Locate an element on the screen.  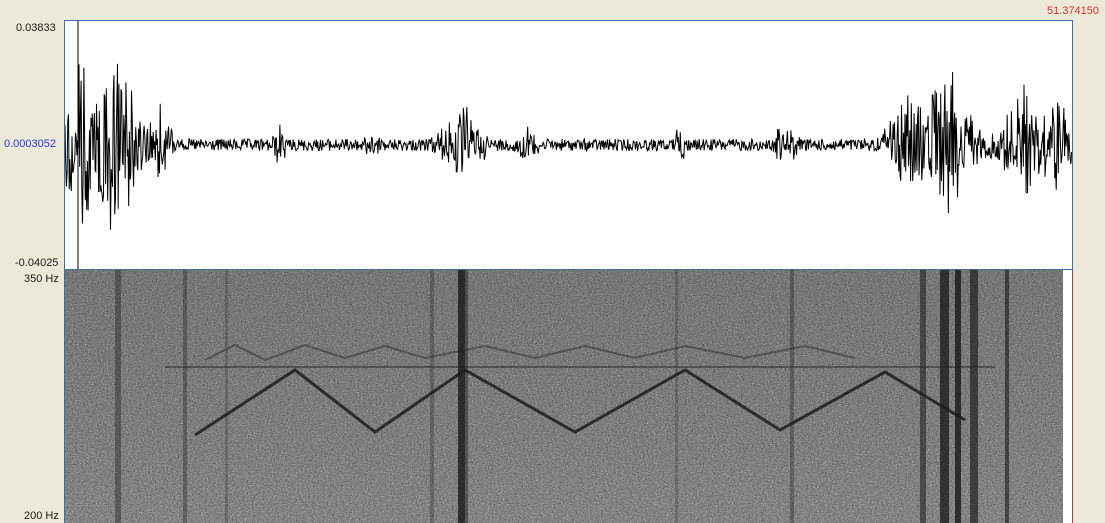
spectrogram-right-edge-stripe is located at coordinates (1067, 396).